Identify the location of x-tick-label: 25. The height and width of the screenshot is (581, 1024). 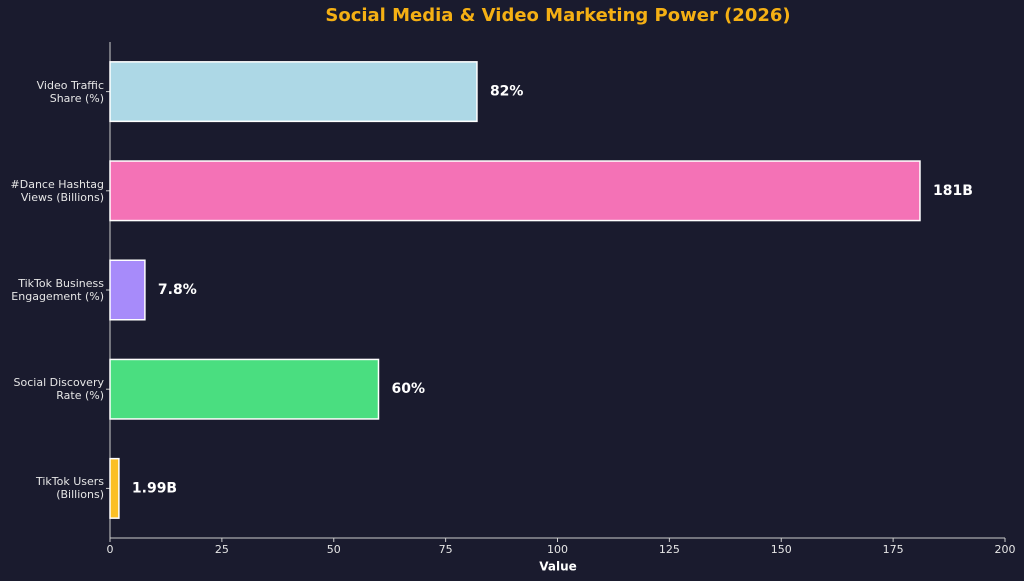
(222, 549).